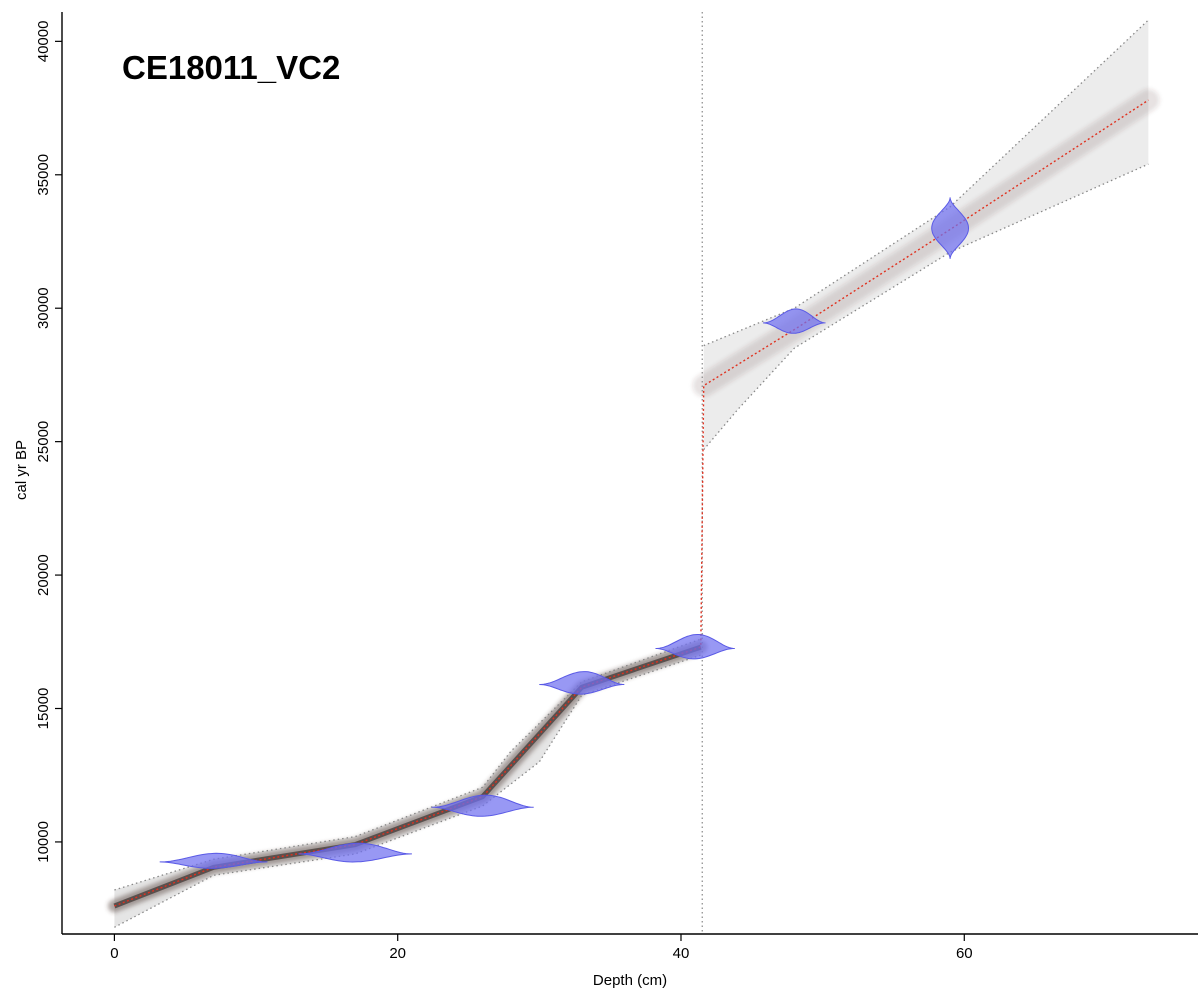 The height and width of the screenshot is (994, 1200). I want to click on x-axis-title: Depth (cm), so click(630, 980).